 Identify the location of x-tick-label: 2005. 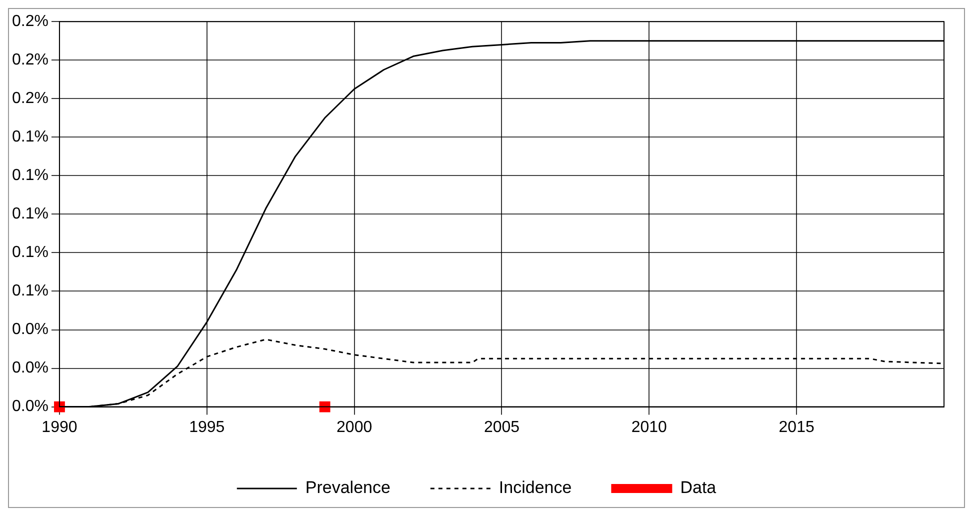
(502, 427).